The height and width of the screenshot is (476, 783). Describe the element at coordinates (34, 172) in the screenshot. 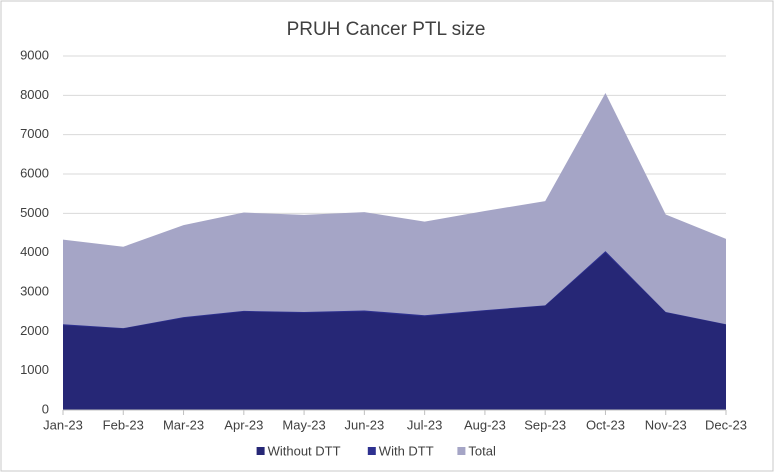

I see `y-tick-label: 6000` at that location.